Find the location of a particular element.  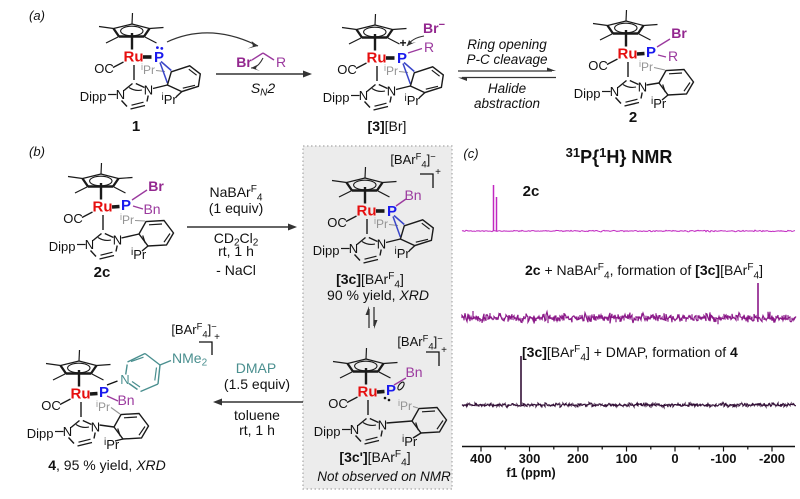

svg-text: 31P{1H} NMR is located at coordinates (619, 156).